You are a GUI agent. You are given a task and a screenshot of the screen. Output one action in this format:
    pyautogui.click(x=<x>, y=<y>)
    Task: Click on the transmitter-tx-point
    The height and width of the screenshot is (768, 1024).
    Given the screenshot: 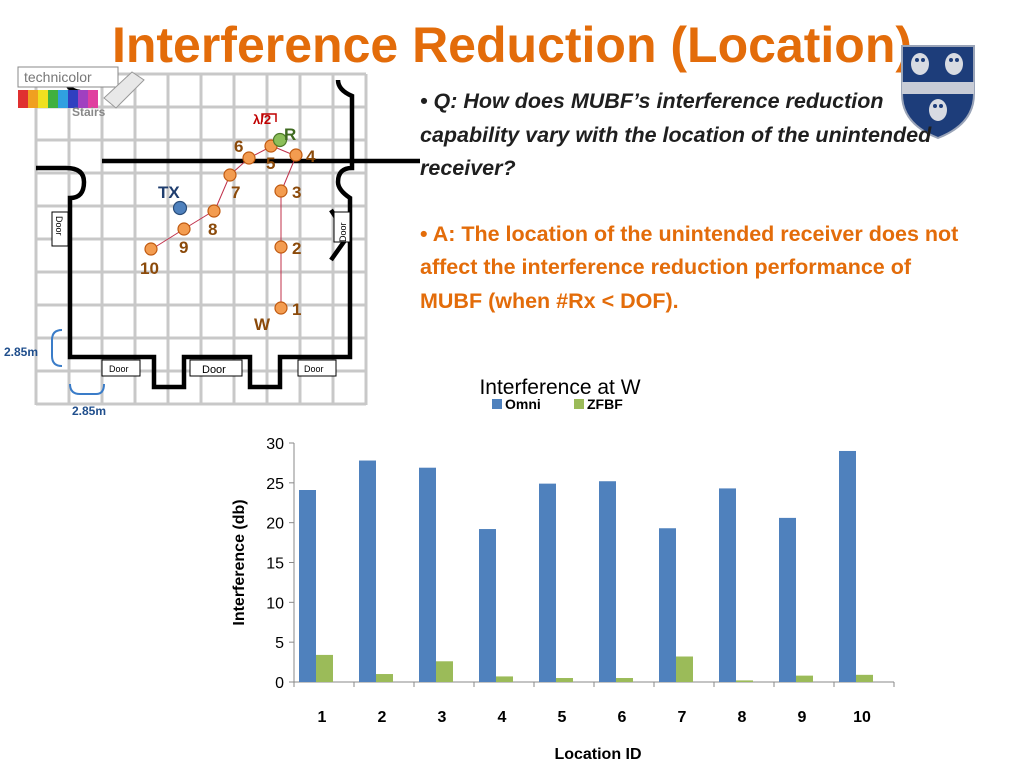 What is the action you would take?
    pyautogui.click(x=180, y=208)
    